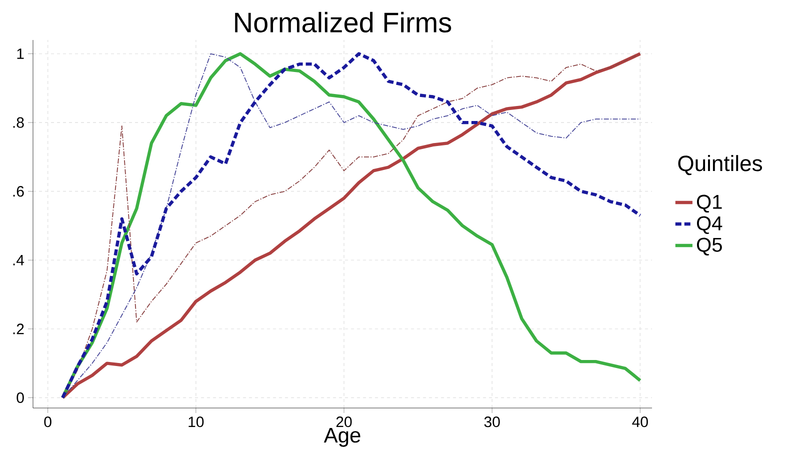  I want to click on y-tick-label: .2, so click(18, 329).